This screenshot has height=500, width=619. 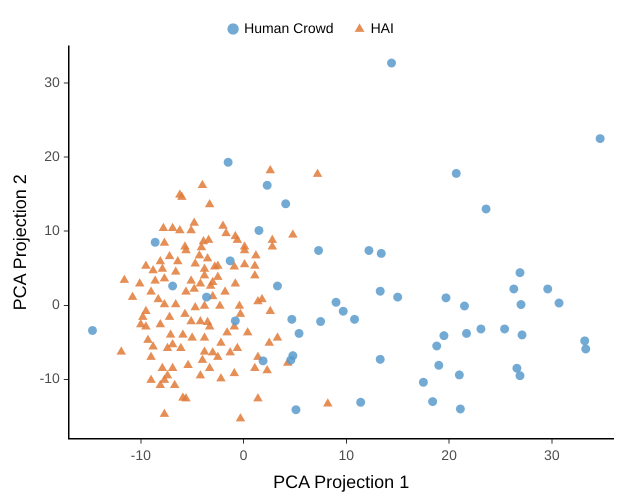 What do you see at coordinates (20, 242) in the screenshot?
I see `y-axis-title: PCA Projection 2` at bounding box center [20, 242].